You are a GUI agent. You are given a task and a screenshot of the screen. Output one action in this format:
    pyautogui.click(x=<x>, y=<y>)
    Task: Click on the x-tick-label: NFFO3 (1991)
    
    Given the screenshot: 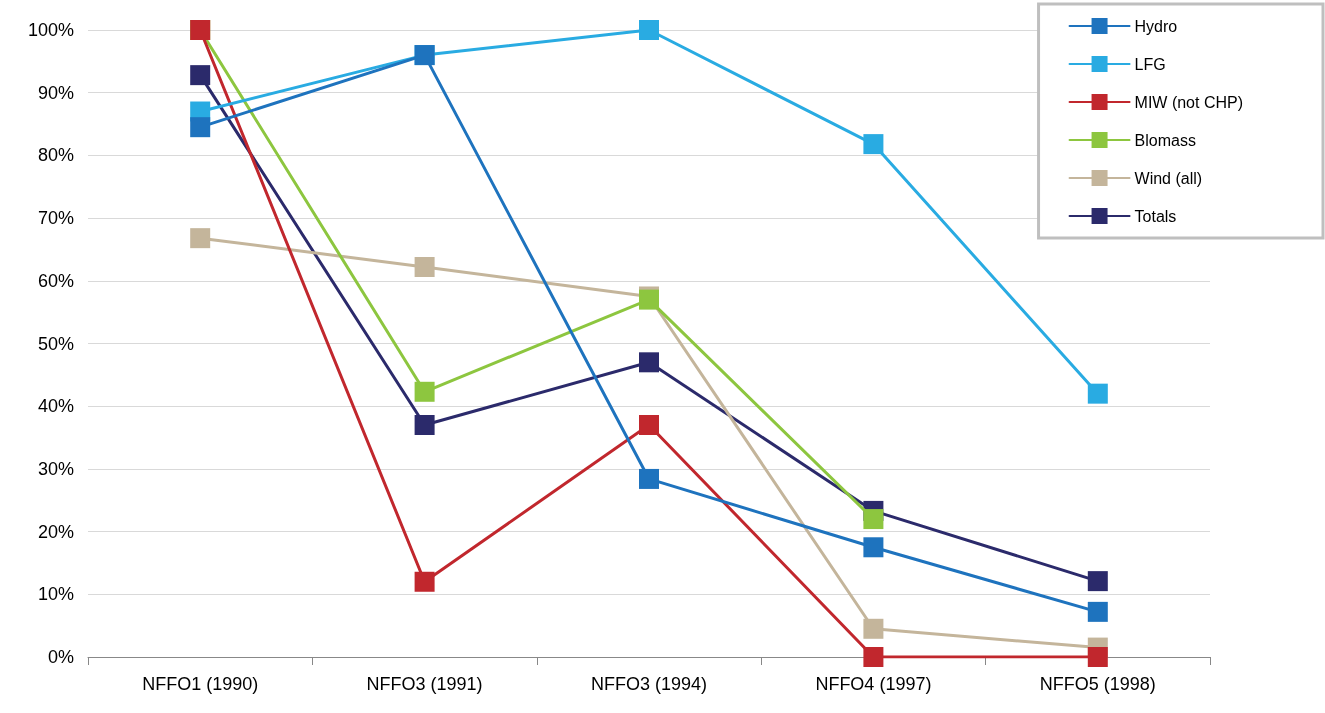 What is the action you would take?
    pyautogui.click(x=424, y=684)
    